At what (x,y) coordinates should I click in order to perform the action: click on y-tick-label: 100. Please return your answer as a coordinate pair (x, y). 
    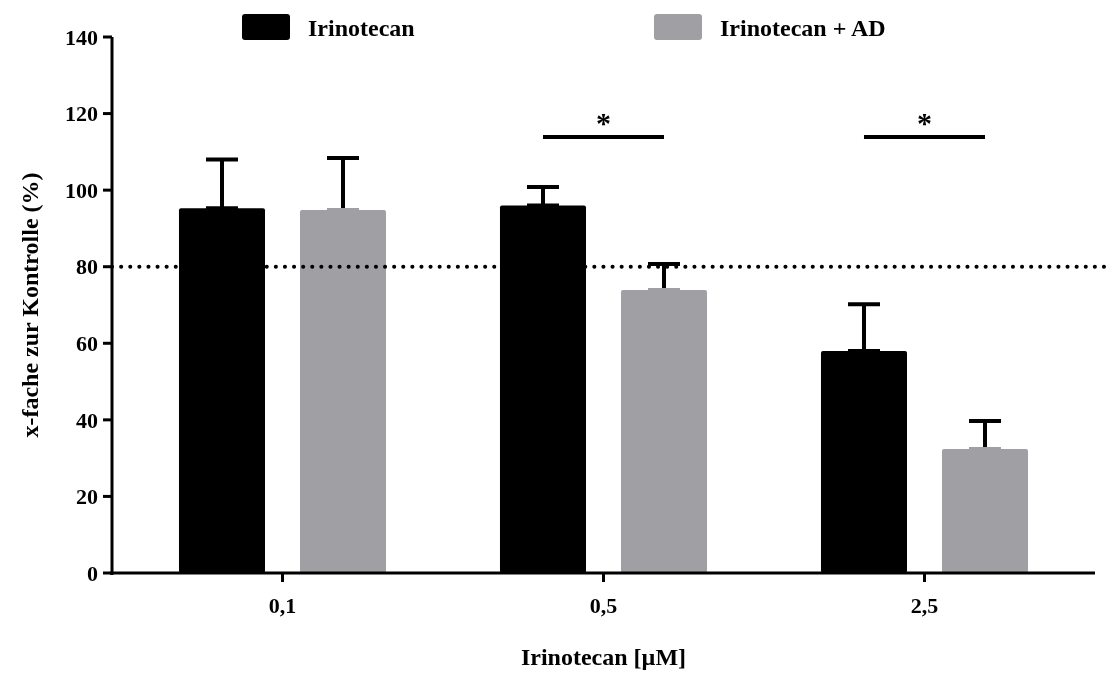
    Looking at the image, I should click on (81, 190).